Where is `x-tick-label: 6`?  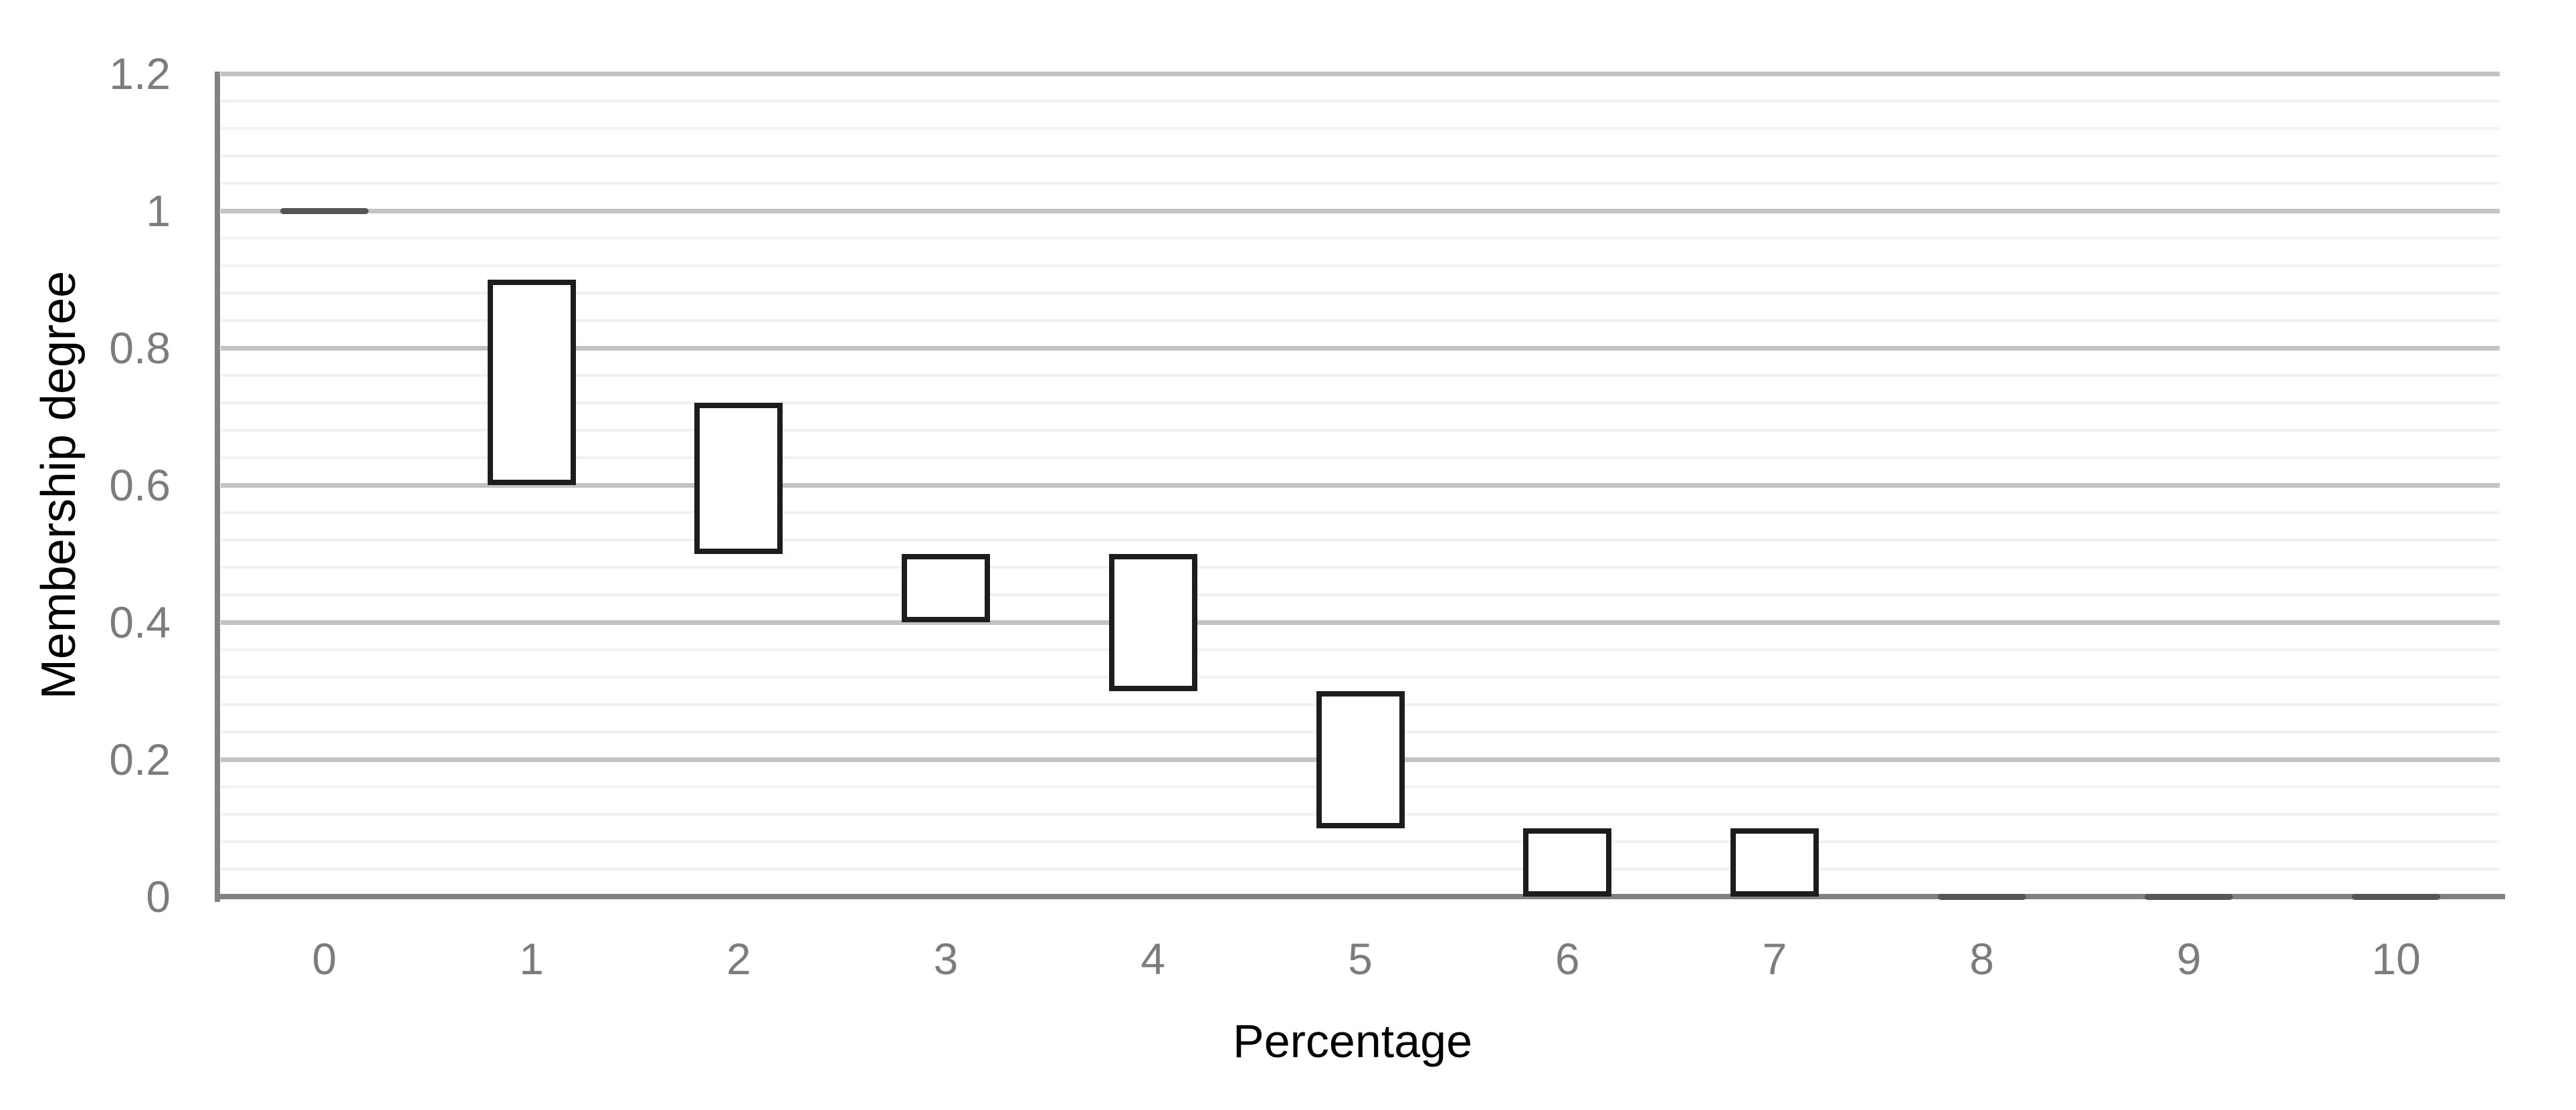 x-tick-label: 6 is located at coordinates (1567, 959).